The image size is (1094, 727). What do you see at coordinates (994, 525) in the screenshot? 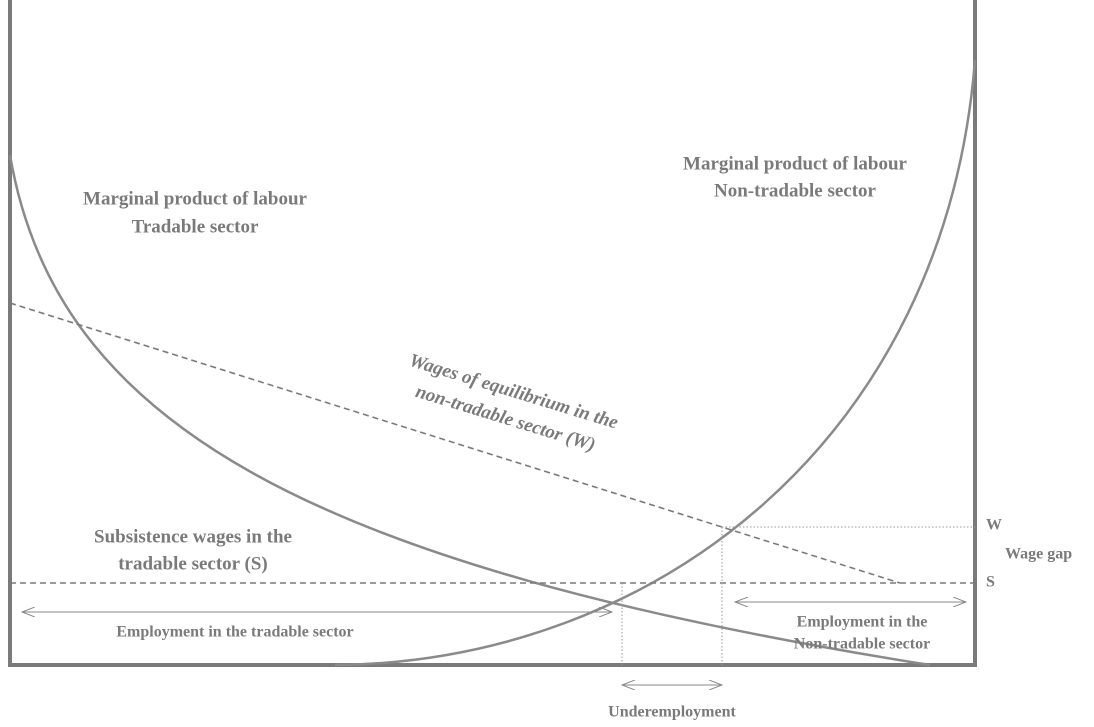
I see `level-label: W` at bounding box center [994, 525].